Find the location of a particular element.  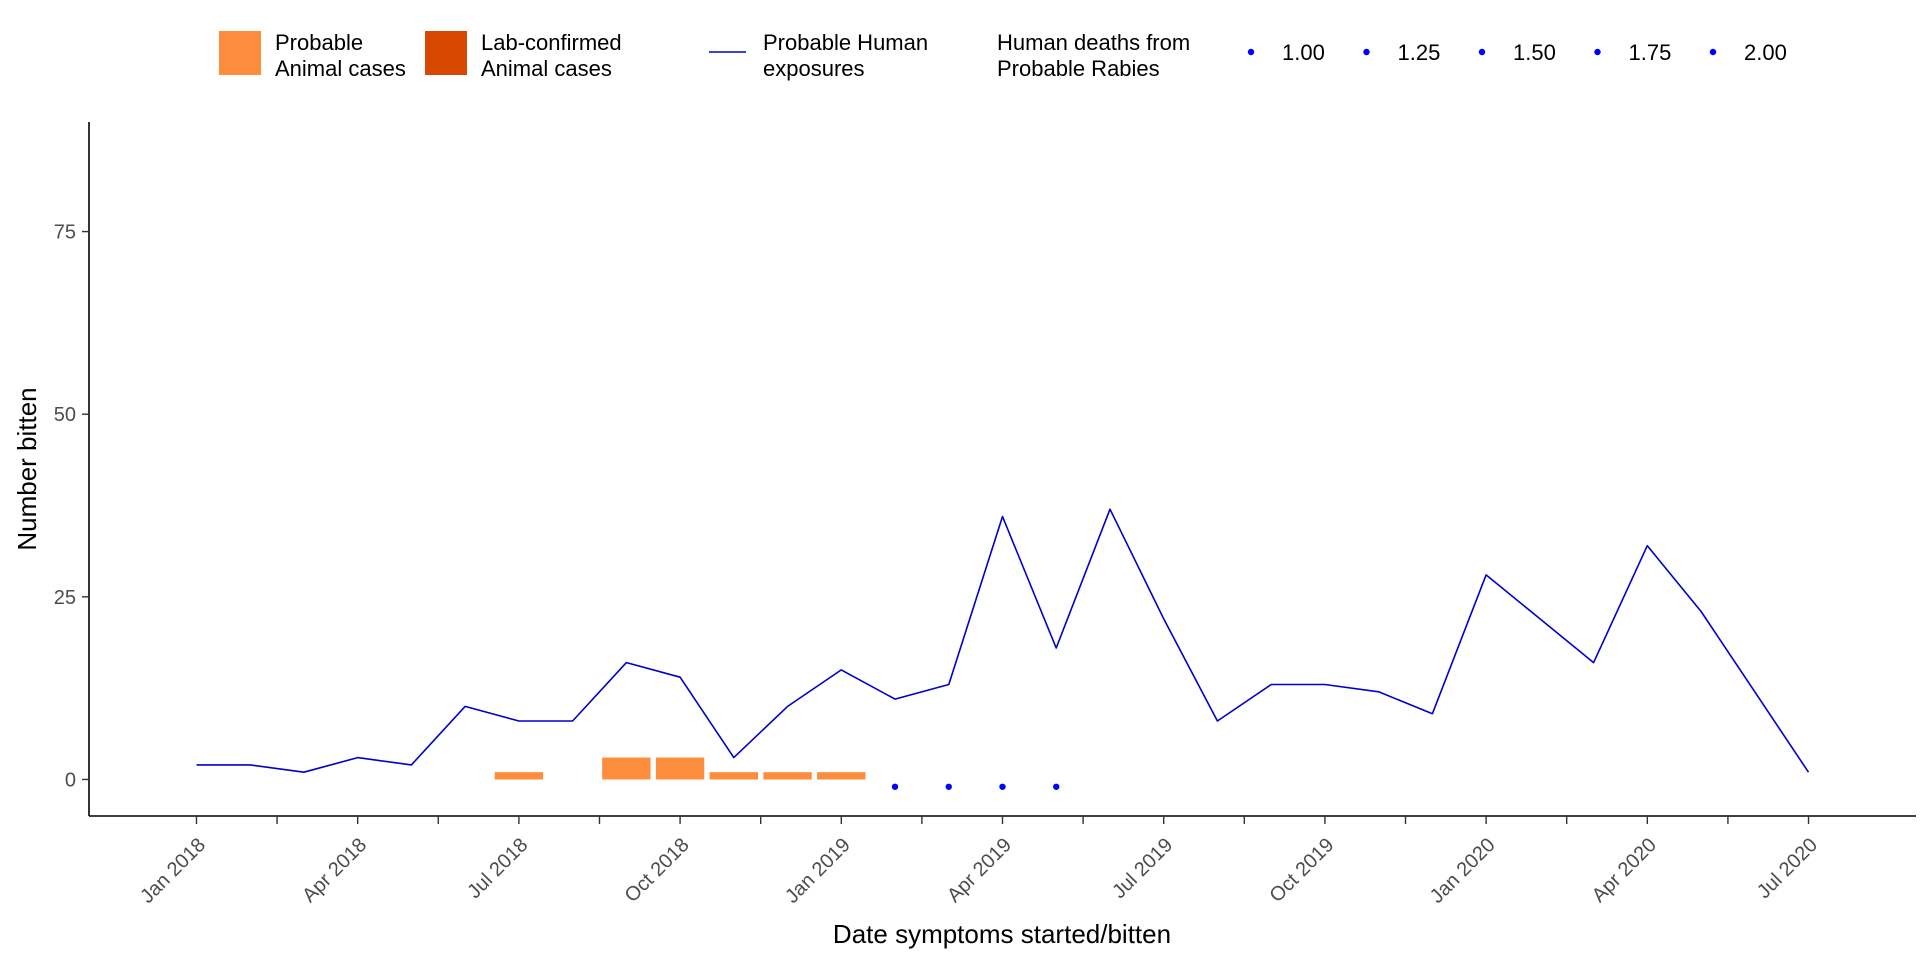

legend-death-size-label: 1.50 is located at coordinates (1534, 52).